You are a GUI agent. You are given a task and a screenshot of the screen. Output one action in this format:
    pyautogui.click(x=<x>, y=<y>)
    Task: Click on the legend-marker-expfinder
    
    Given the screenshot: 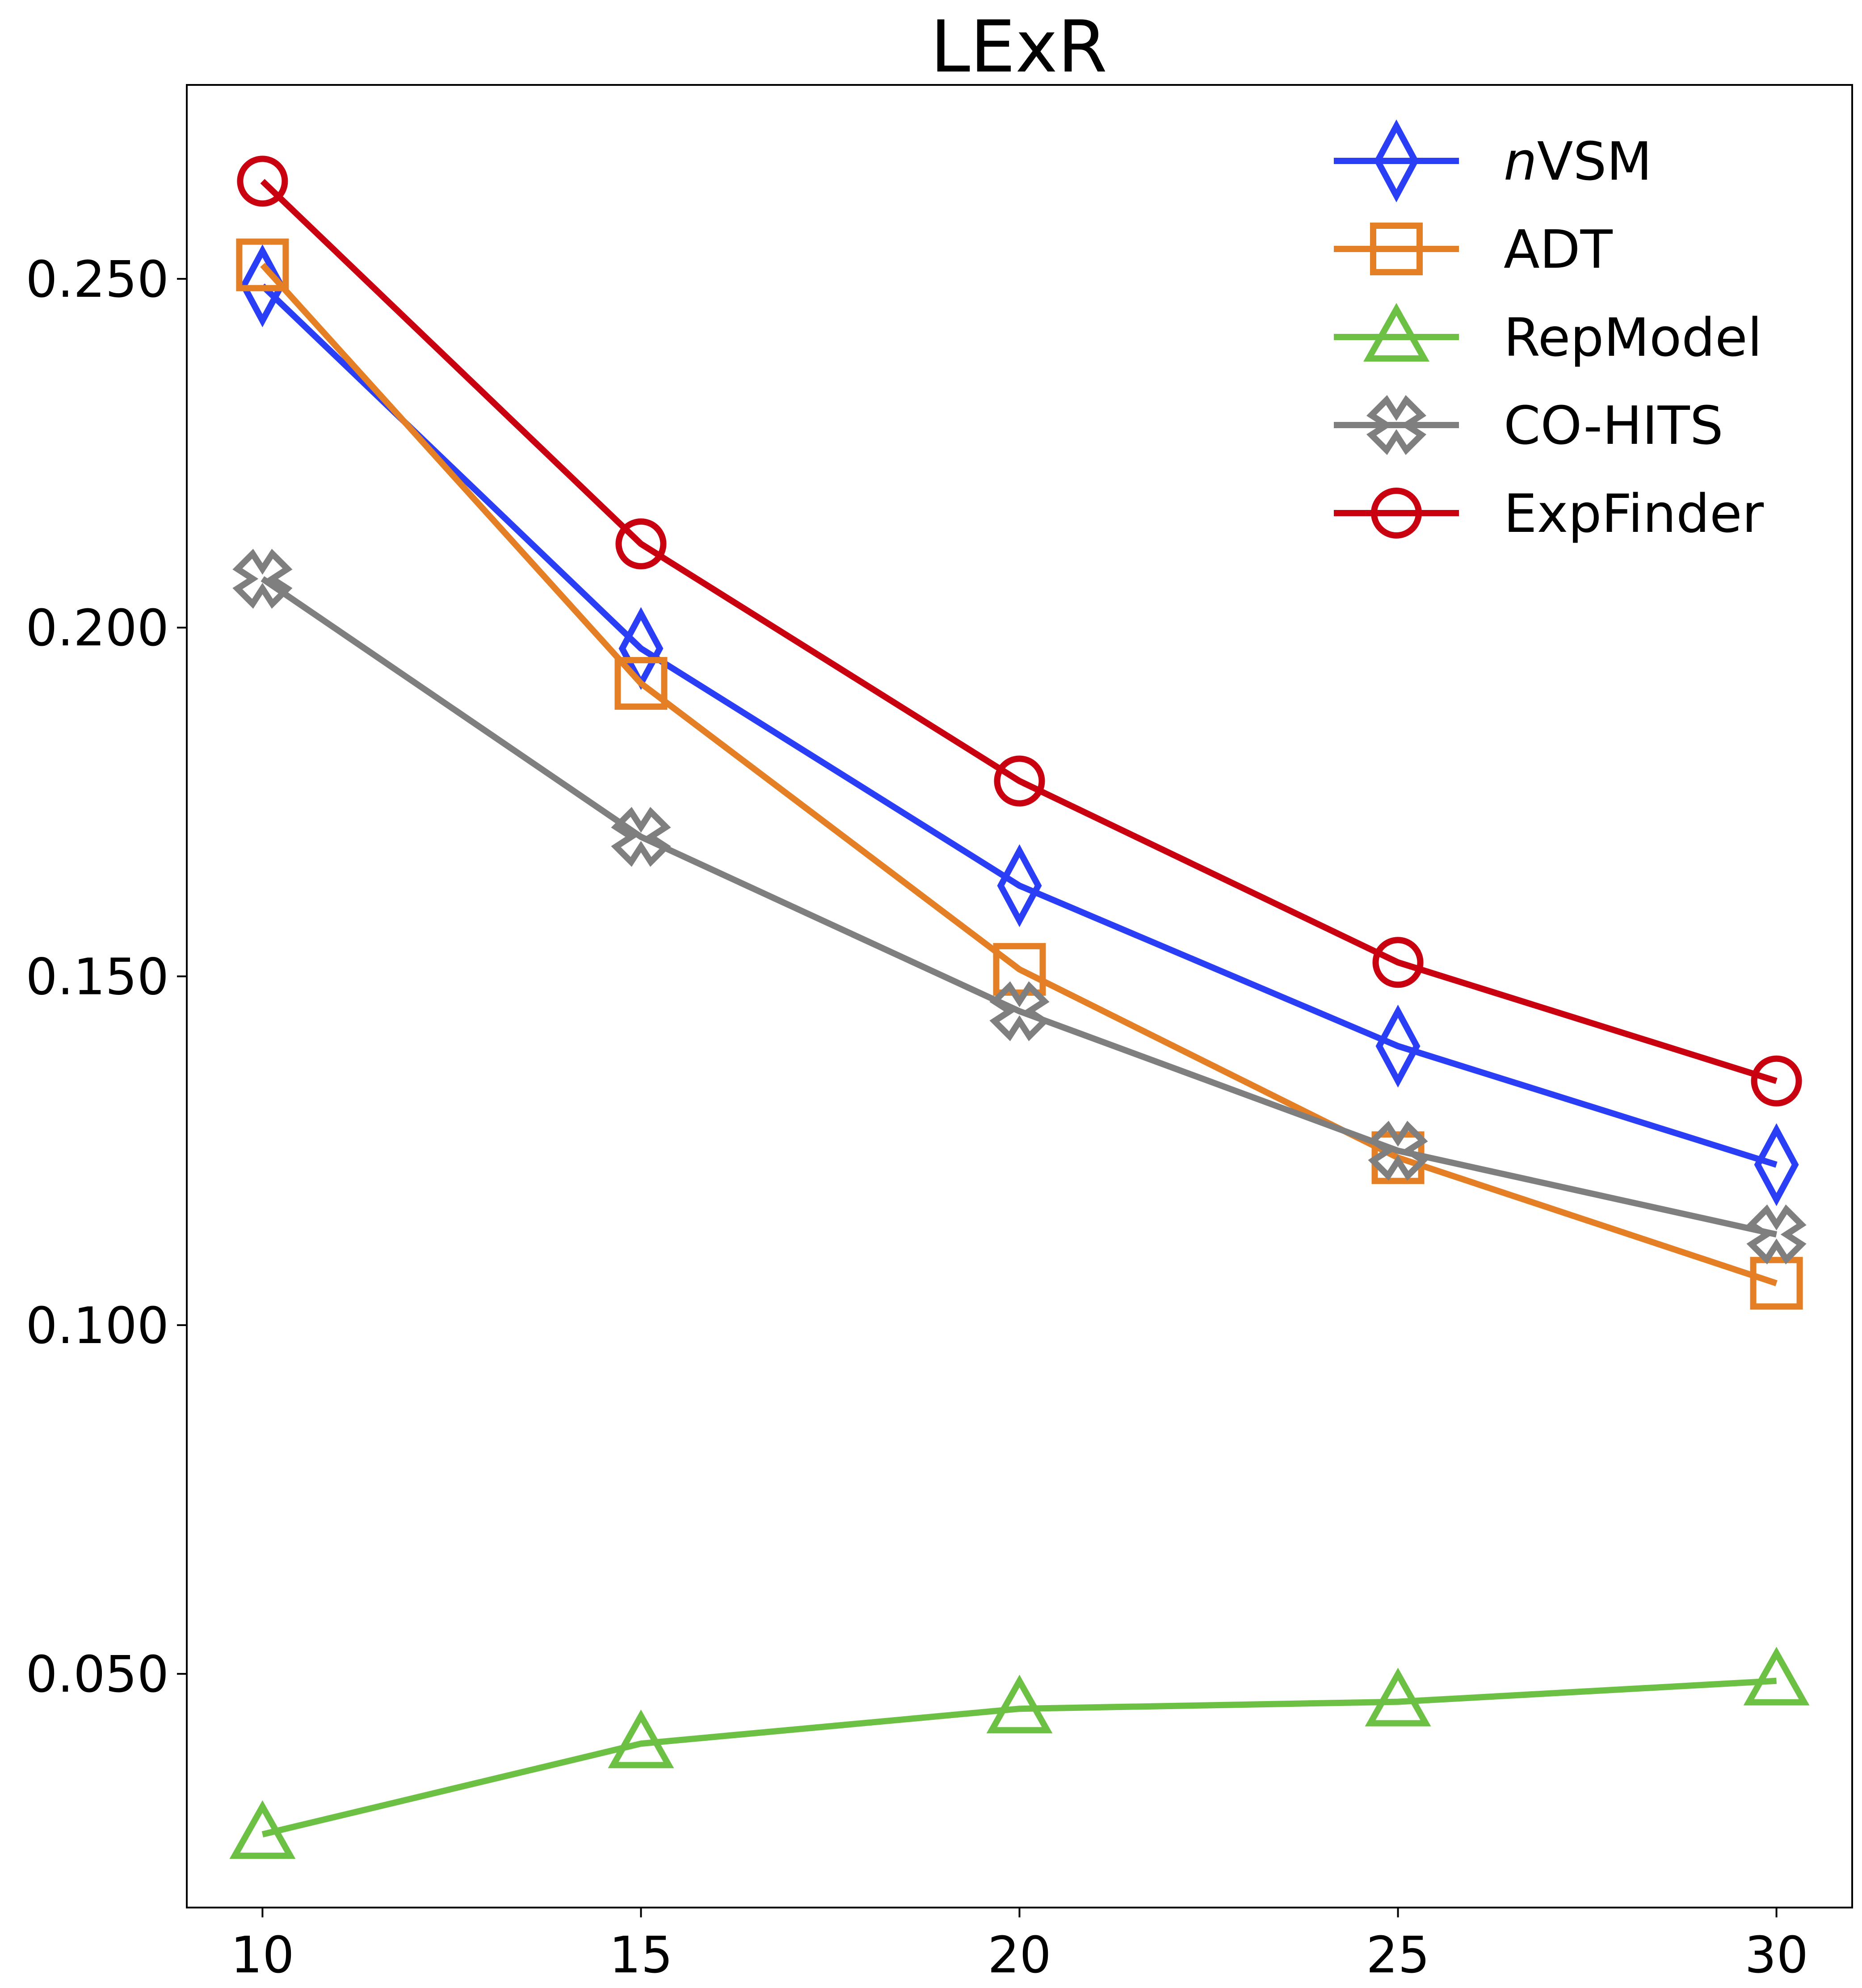 What is the action you would take?
    pyautogui.click(x=1396, y=513)
    